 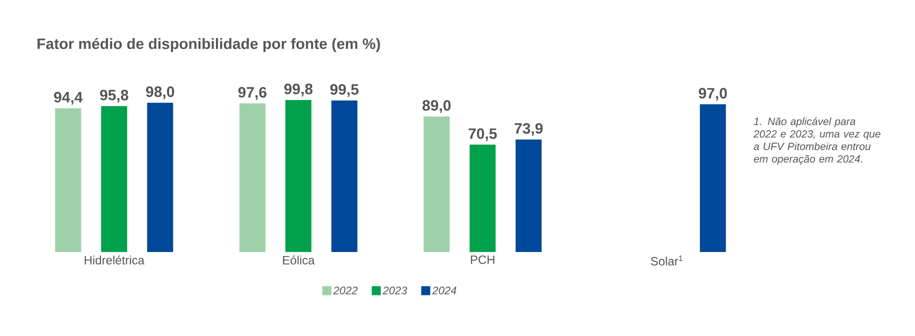 I want to click on data-label: 70,5, so click(x=482, y=135).